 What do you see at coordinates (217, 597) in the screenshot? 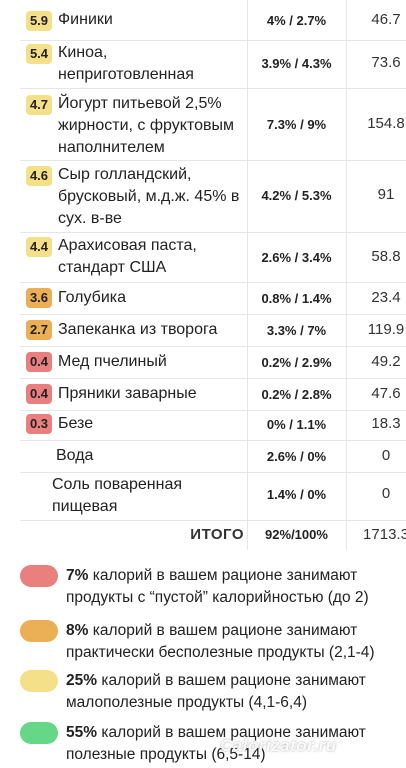
I see `legend-line2: продукты с “пустой” калорийностью (до 2)` at bounding box center [217, 597].